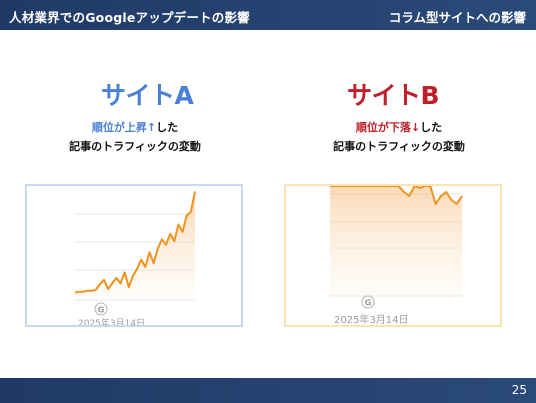  I want to click on site-b-chart-svg: G 2025年3月14日, so click(396, 255).